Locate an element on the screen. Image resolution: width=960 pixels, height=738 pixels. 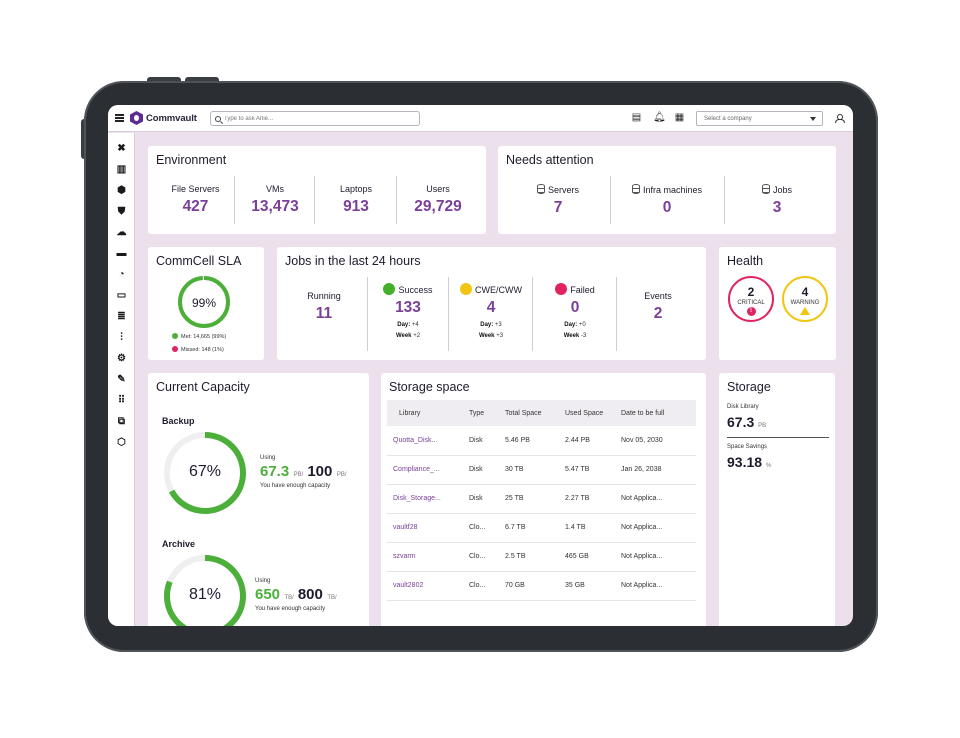
user-icon is located at coordinates (839, 118).